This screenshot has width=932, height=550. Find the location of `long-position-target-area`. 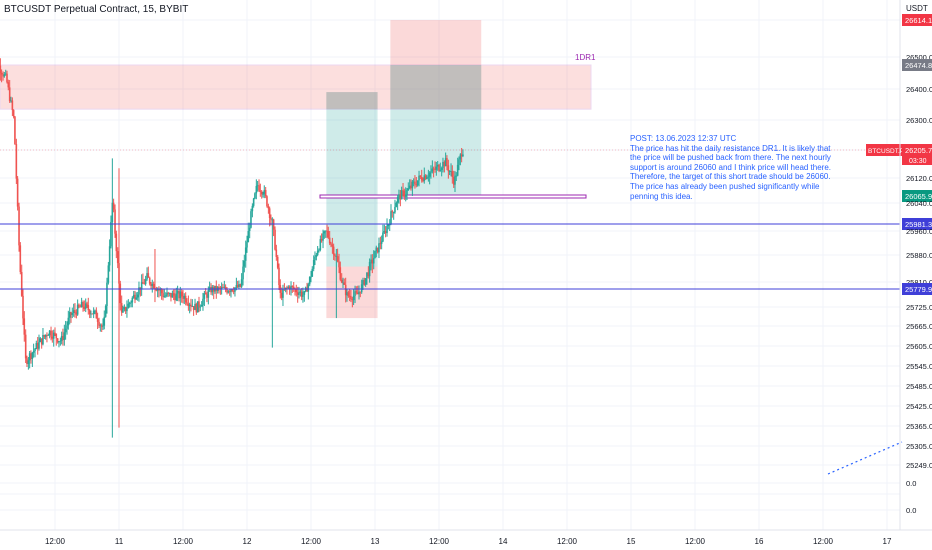

long-position-target-area is located at coordinates (352, 179).